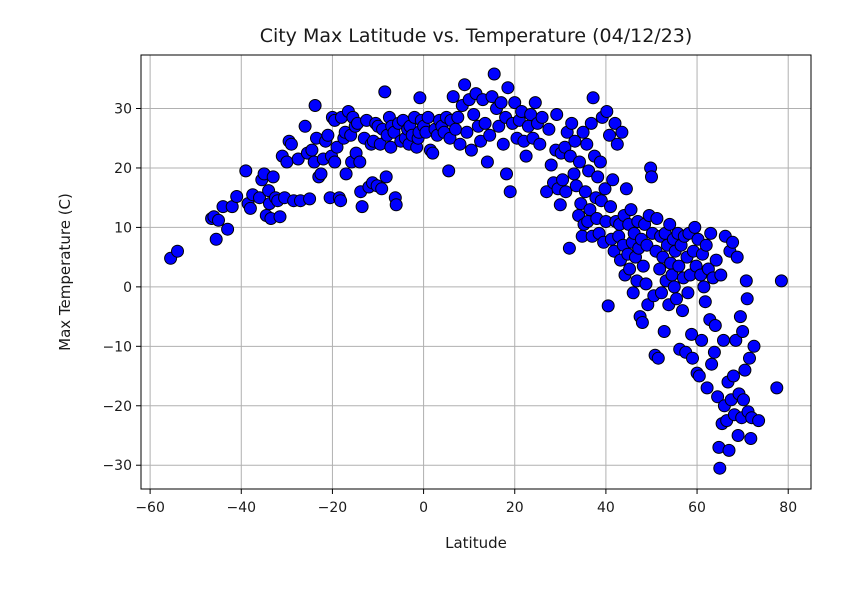 Image resolution: width=853 pixels, height=598 pixels. Describe the element at coordinates (117, 347) in the screenshot. I see `y-tick-label: −10` at that location.